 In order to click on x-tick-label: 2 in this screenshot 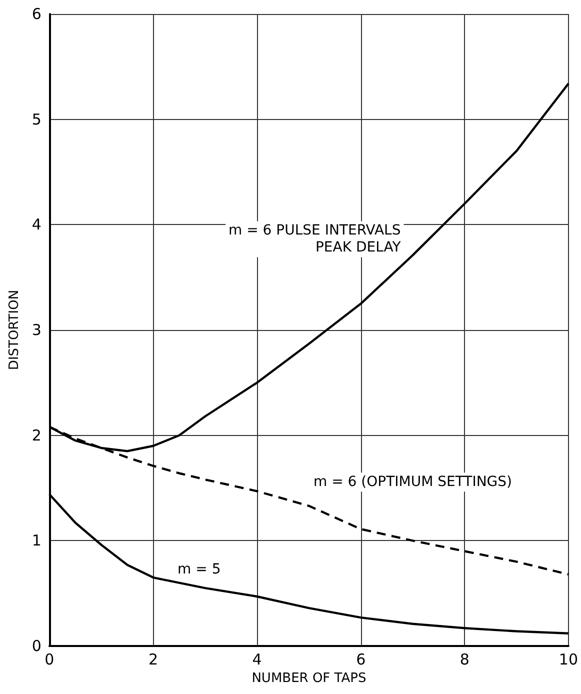, I will do `click(153, 659)`.